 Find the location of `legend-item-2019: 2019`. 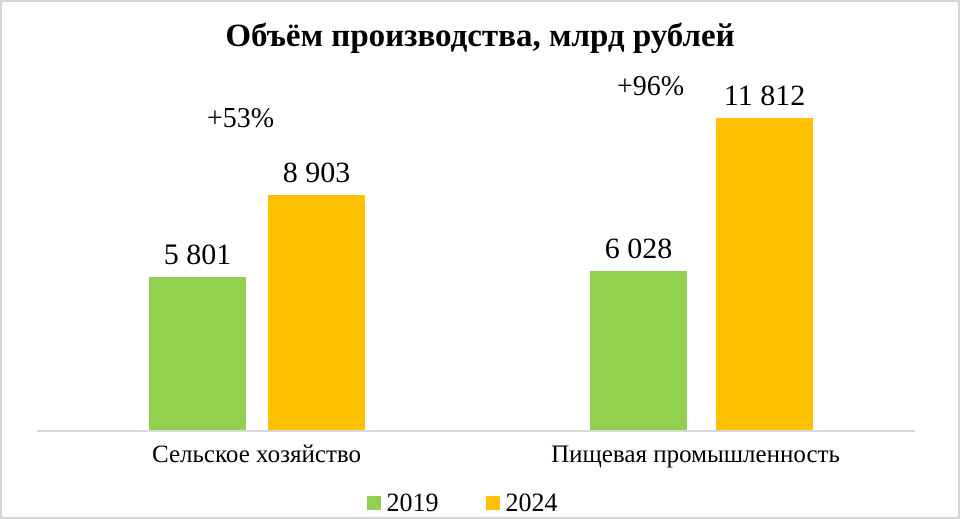

legend-item-2019: 2019 is located at coordinates (402, 502).